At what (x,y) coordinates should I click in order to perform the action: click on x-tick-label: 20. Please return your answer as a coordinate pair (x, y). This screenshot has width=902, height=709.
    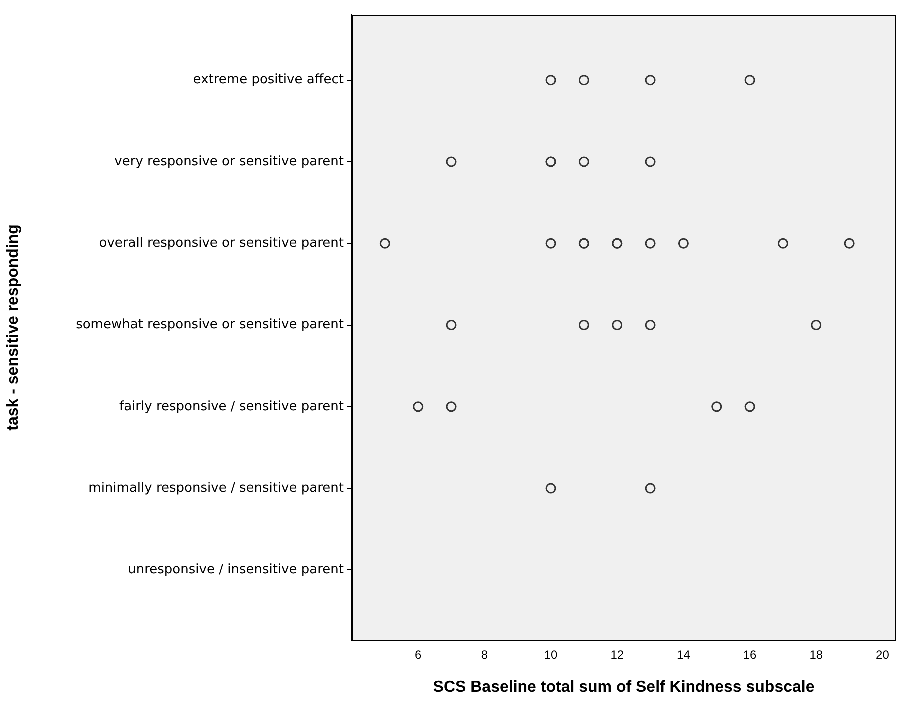
    Looking at the image, I should click on (883, 655).